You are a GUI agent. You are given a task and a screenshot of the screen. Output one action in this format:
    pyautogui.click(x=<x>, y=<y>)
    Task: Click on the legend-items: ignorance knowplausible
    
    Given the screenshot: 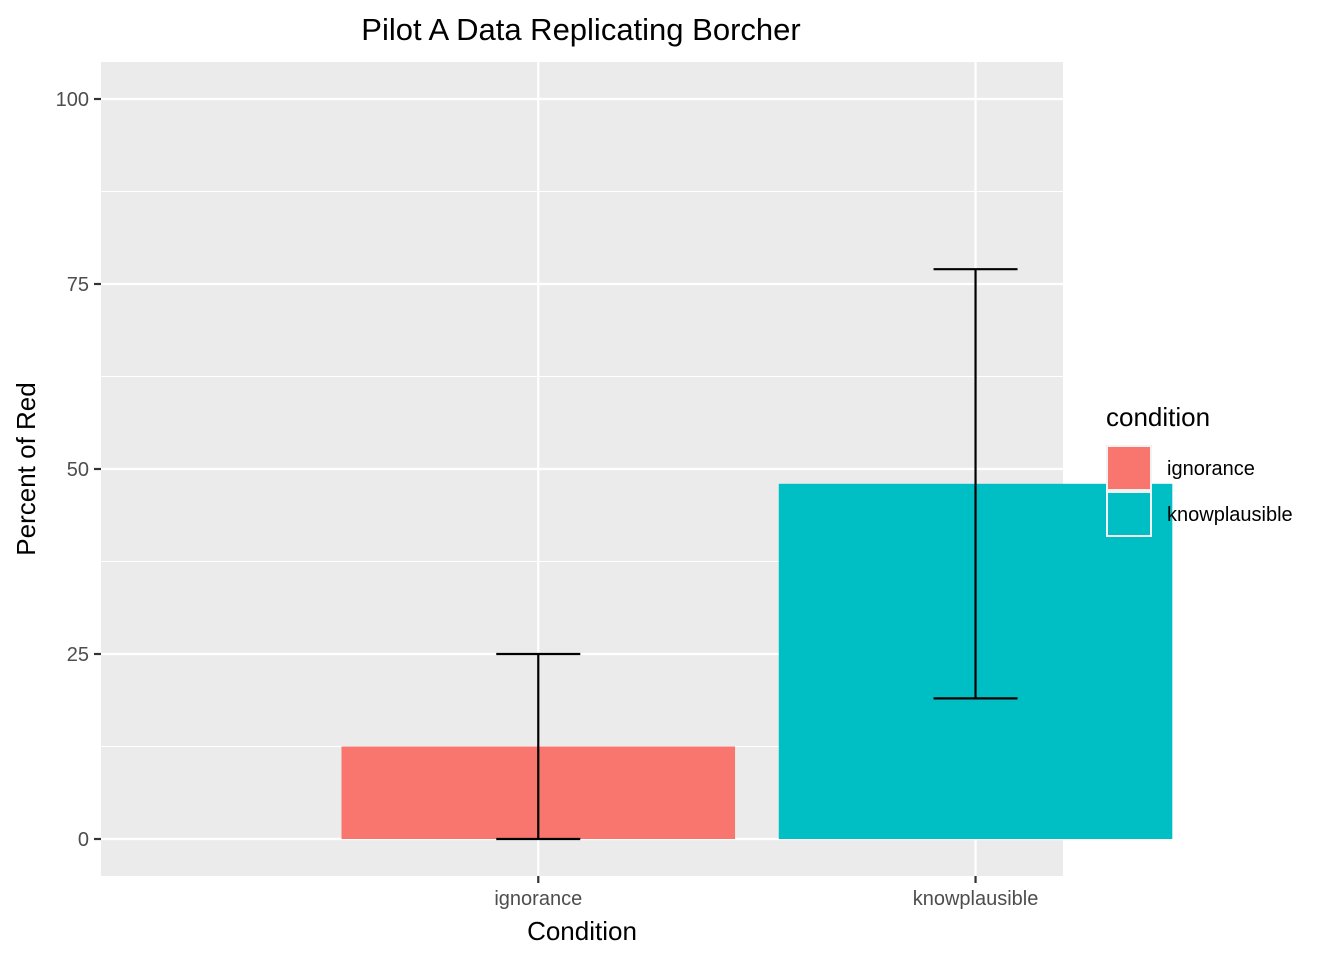 What is the action you would take?
    pyautogui.click(x=1199, y=491)
    